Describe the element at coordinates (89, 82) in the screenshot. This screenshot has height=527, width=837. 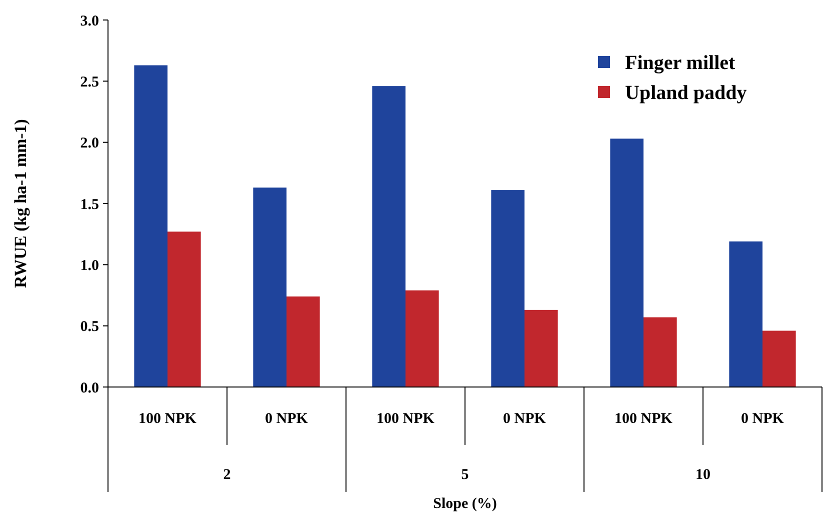
I see `y-tick-label: 2.5` at that location.